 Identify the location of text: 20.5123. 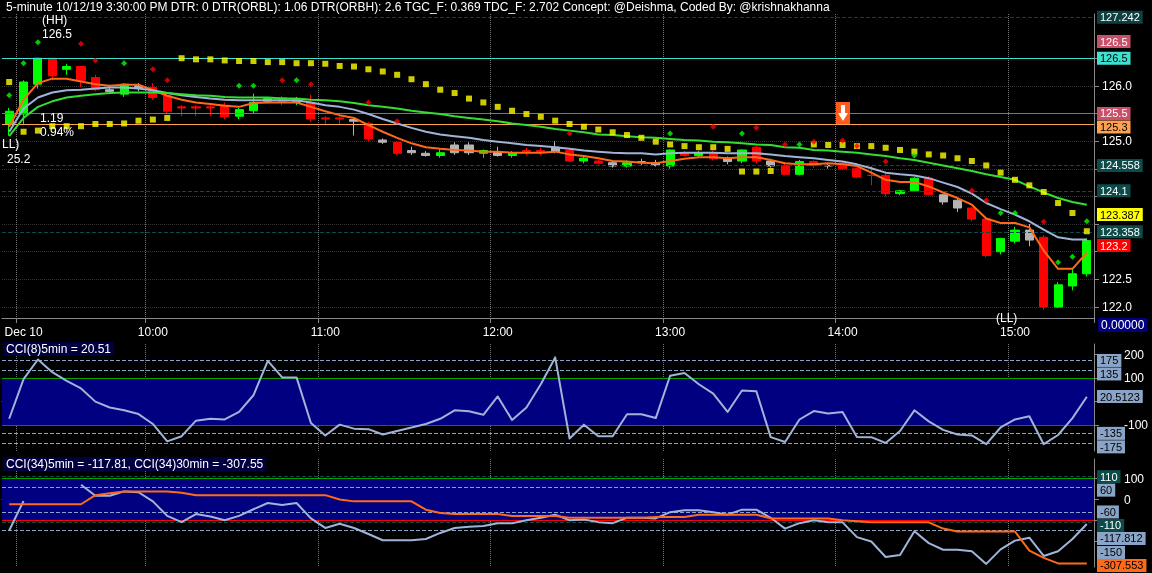
(1120, 396).